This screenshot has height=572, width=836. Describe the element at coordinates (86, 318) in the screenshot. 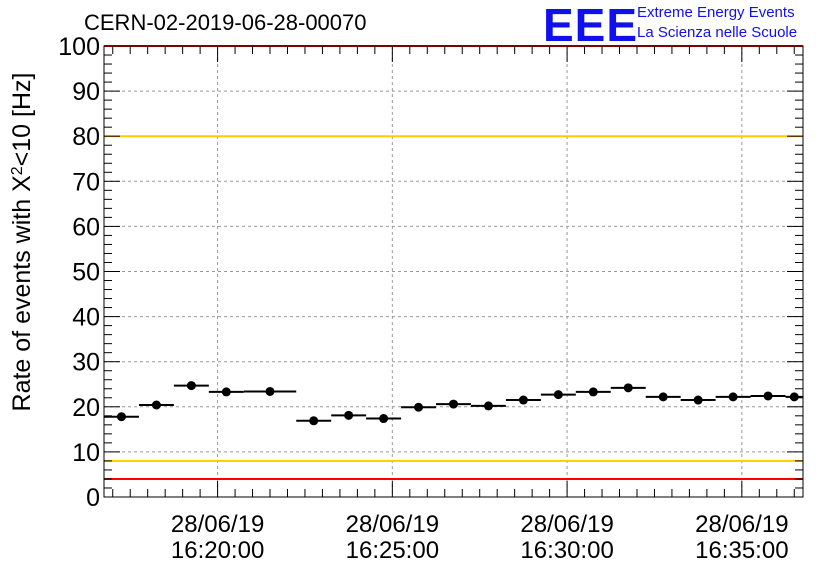

I see `y-tick-label: 40` at that location.